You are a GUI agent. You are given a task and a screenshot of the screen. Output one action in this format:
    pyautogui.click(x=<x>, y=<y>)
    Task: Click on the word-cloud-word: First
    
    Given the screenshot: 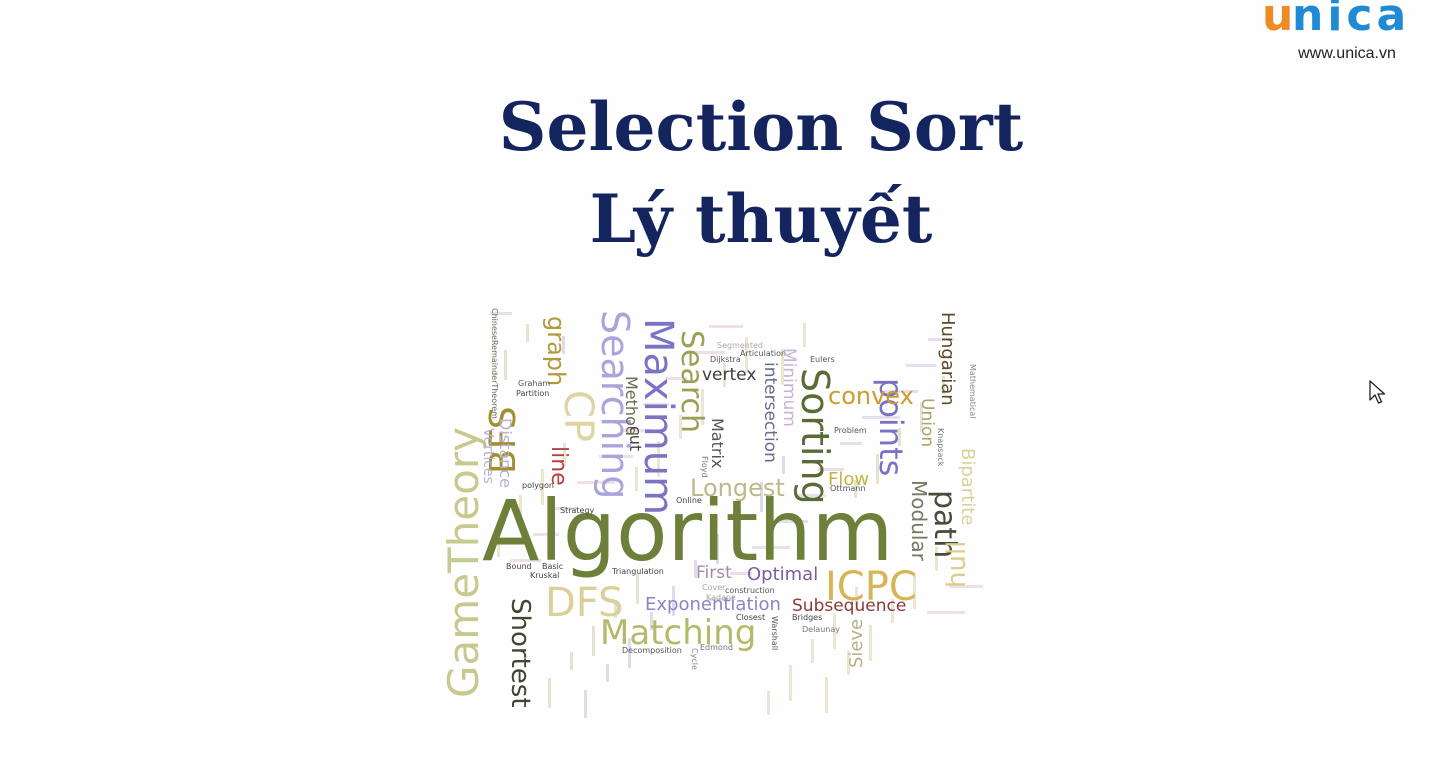 What is the action you would take?
    pyautogui.click(x=714, y=573)
    